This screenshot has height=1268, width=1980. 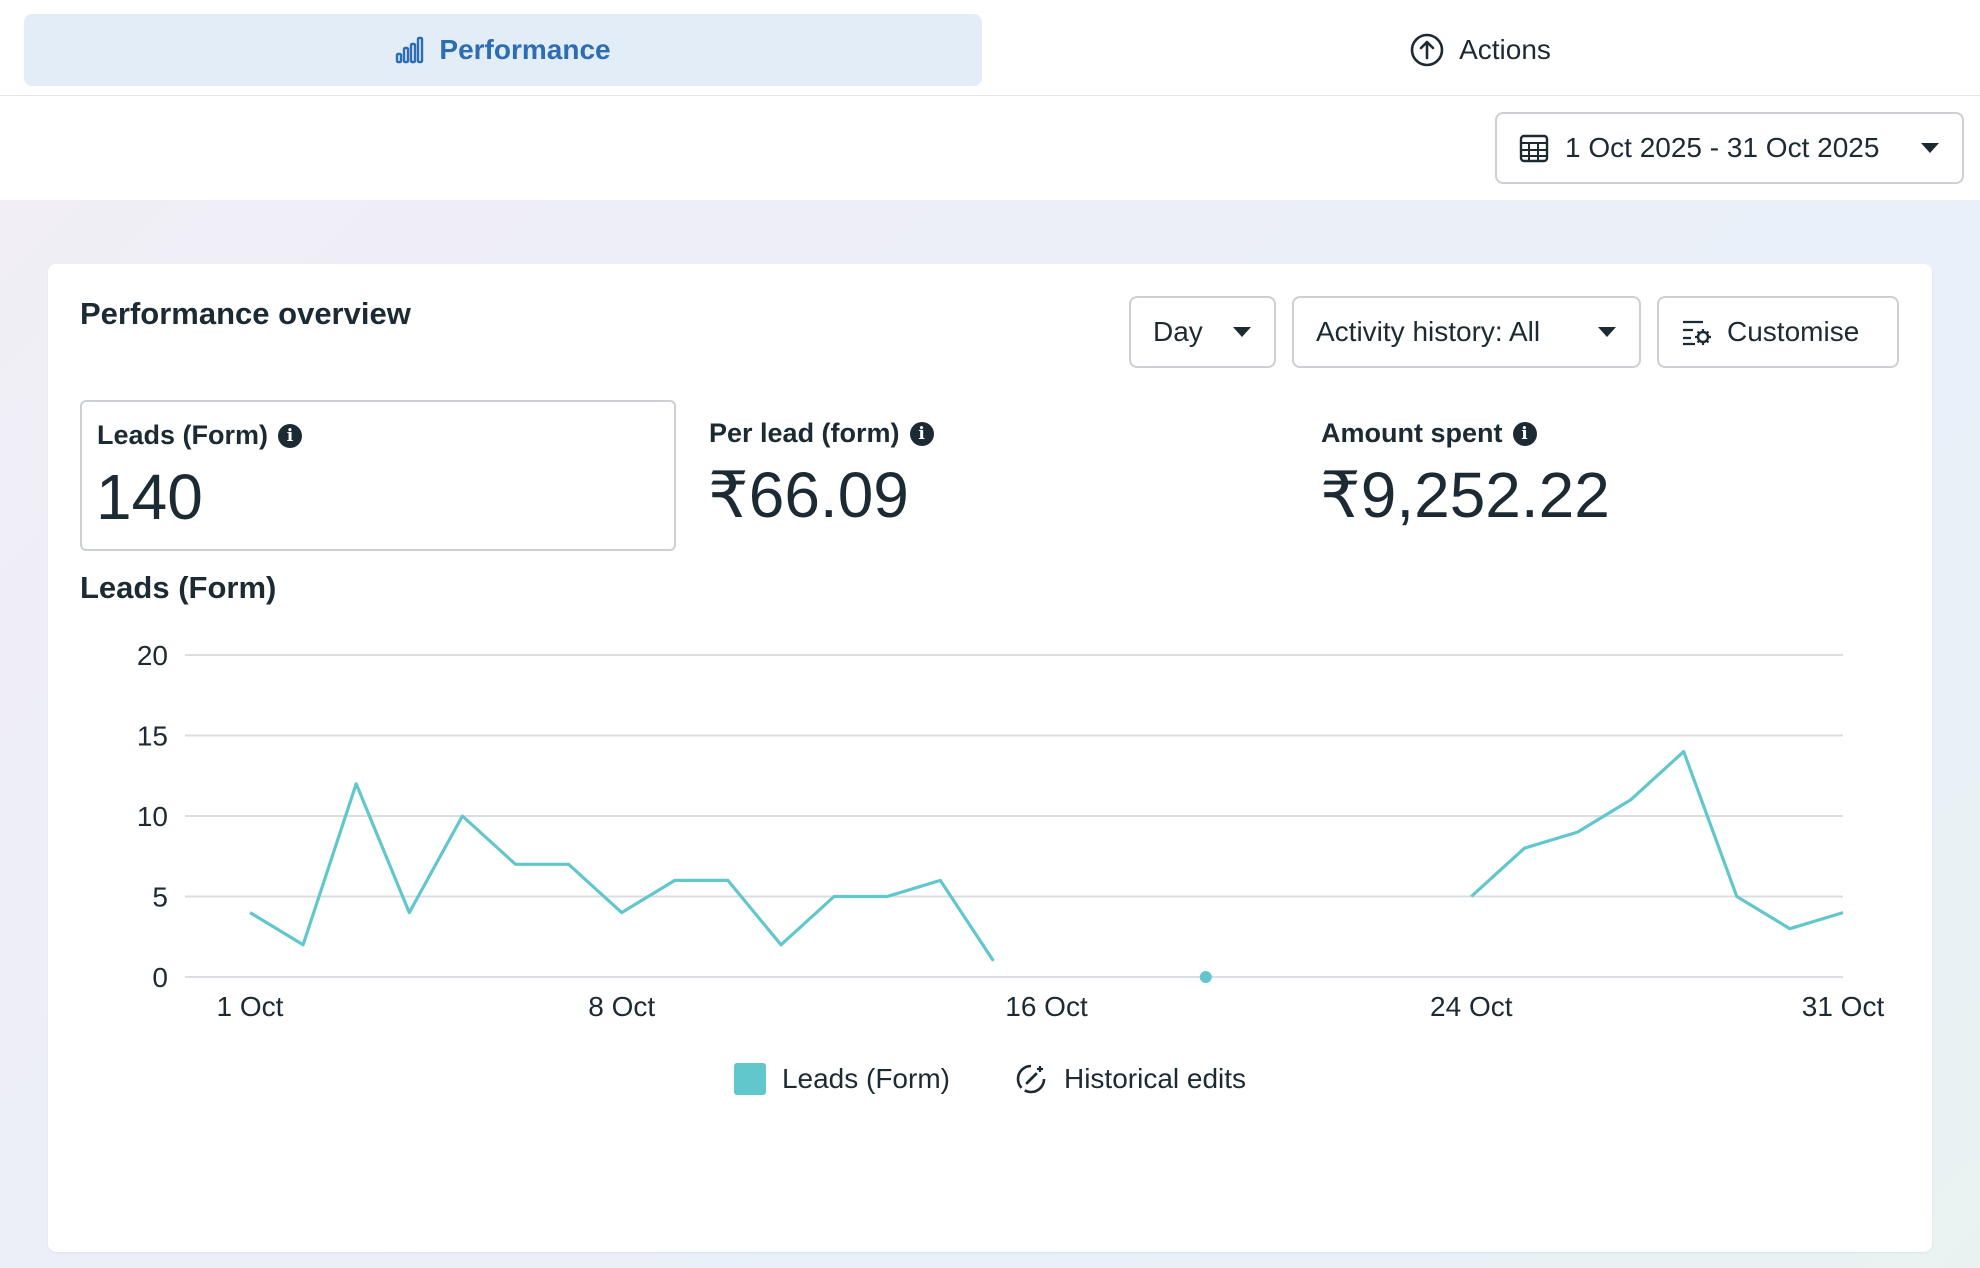 What do you see at coordinates (1505, 49) in the screenshot?
I see `tab-actions-label: Actions` at bounding box center [1505, 49].